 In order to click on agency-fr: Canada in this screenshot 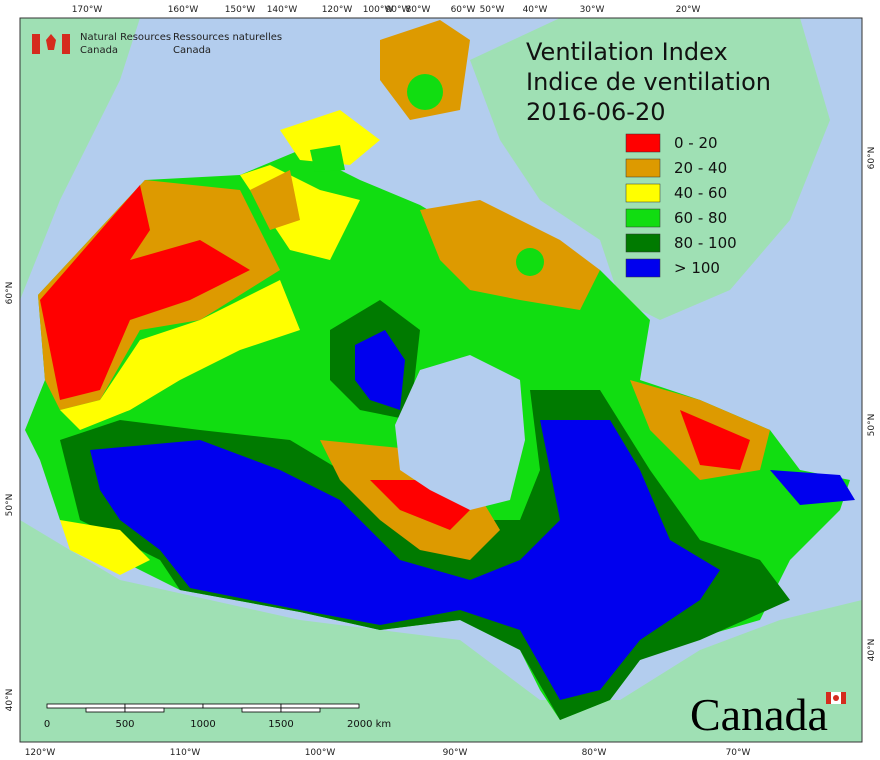, I will do `click(192, 50)`.